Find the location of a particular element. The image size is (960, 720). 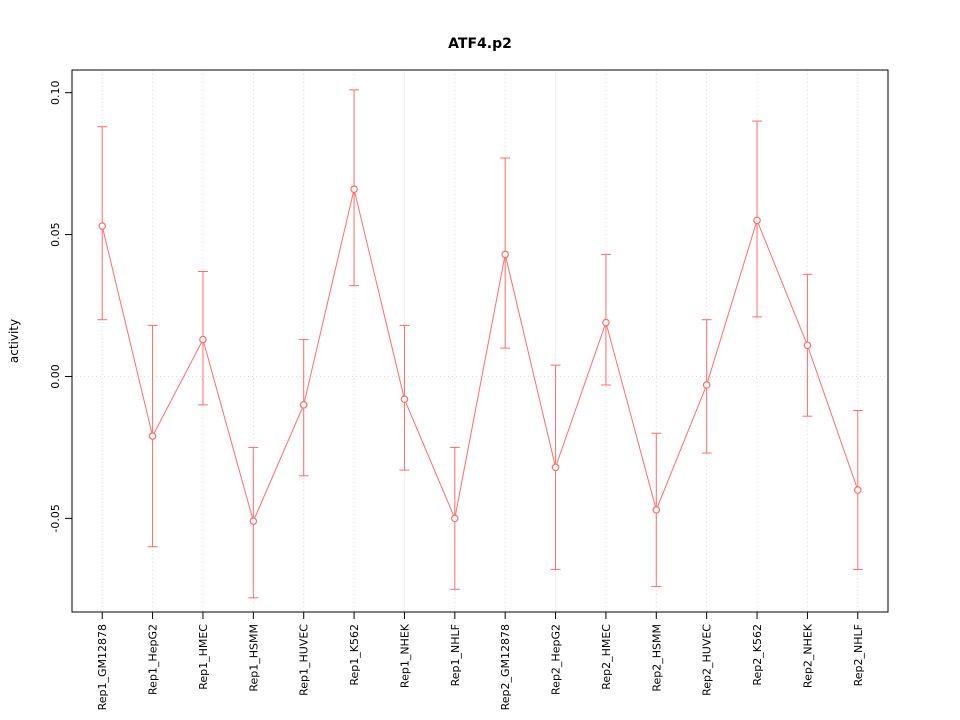

x-tick-label: Rep1_GM12878 is located at coordinates (102, 667).